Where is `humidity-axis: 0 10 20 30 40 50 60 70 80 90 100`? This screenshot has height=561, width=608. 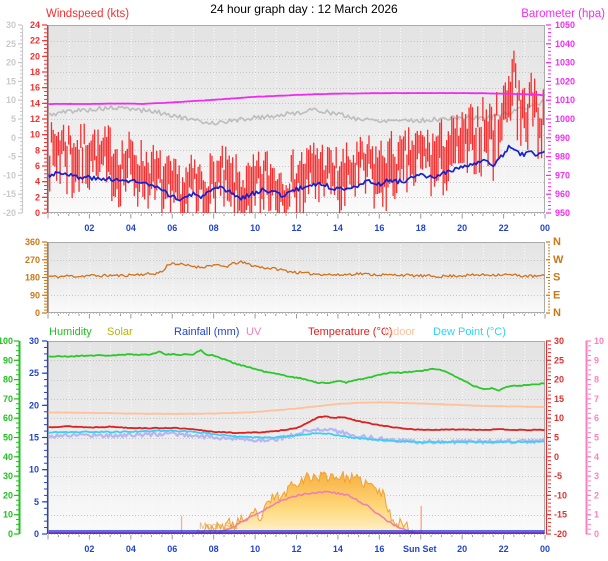
humidity-axis: 0 10 20 30 40 50 60 70 80 90 100 is located at coordinates (10, 437).